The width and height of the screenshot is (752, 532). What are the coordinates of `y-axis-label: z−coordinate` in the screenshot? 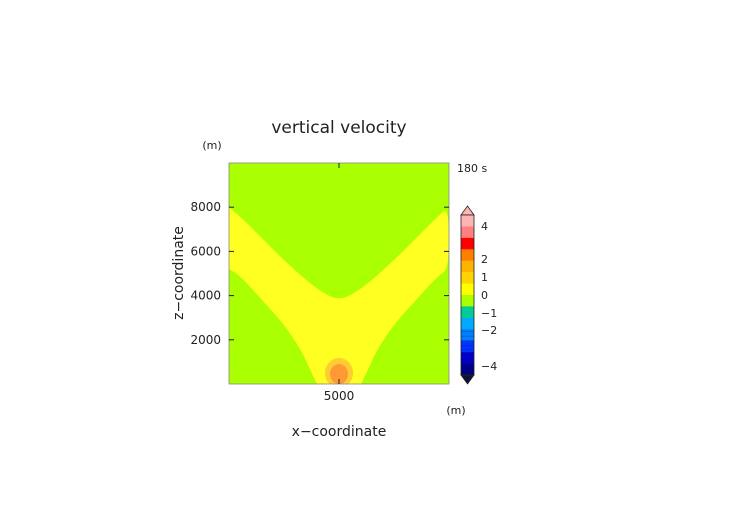 It's located at (179, 273).